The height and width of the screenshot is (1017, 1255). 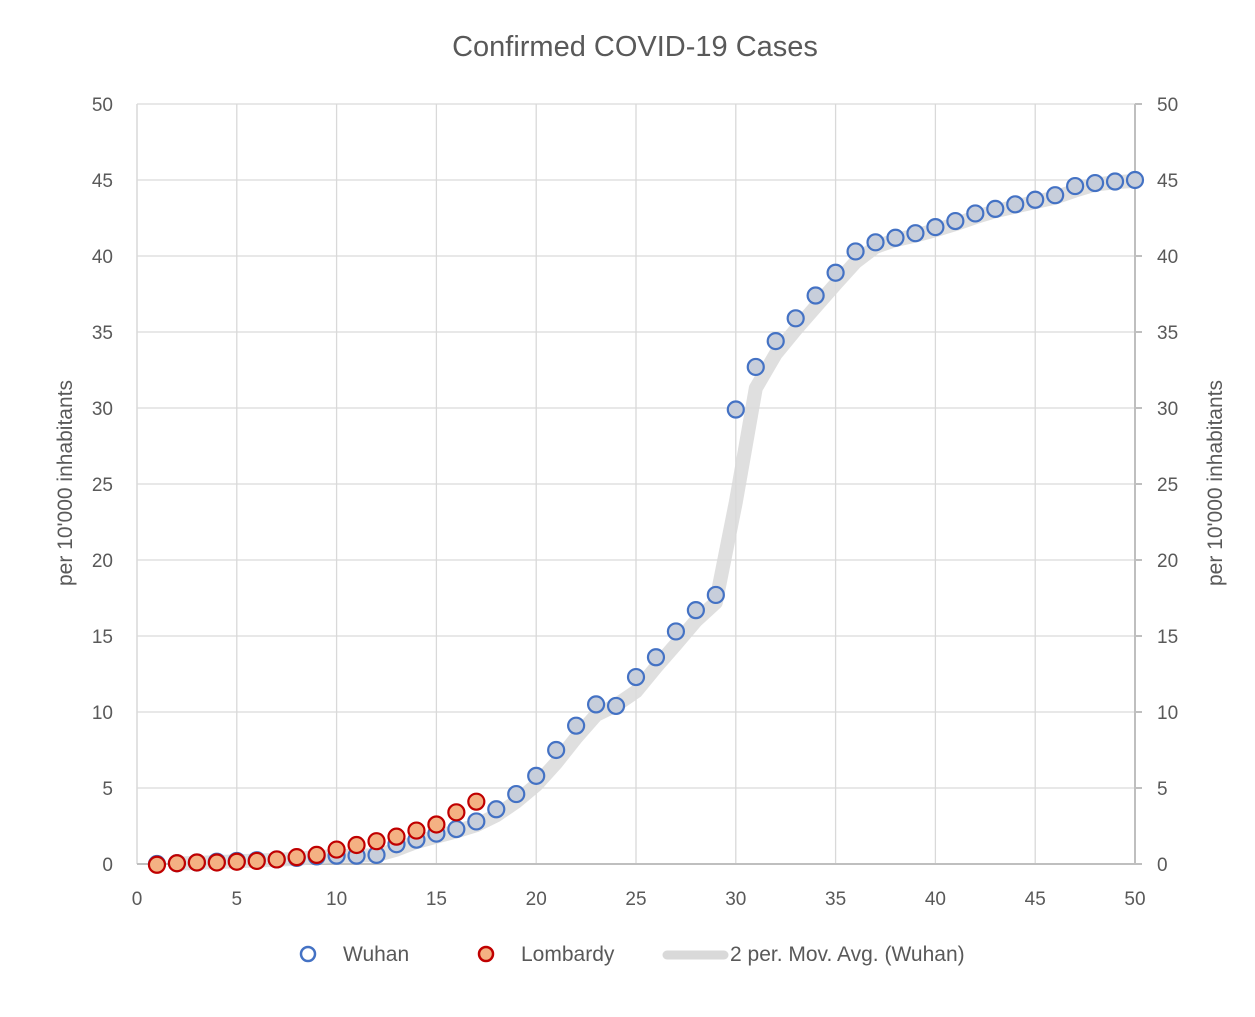 I want to click on legend-label-moving-average: 2 per. Mov. Avg. (Wuhan), so click(x=847, y=954).